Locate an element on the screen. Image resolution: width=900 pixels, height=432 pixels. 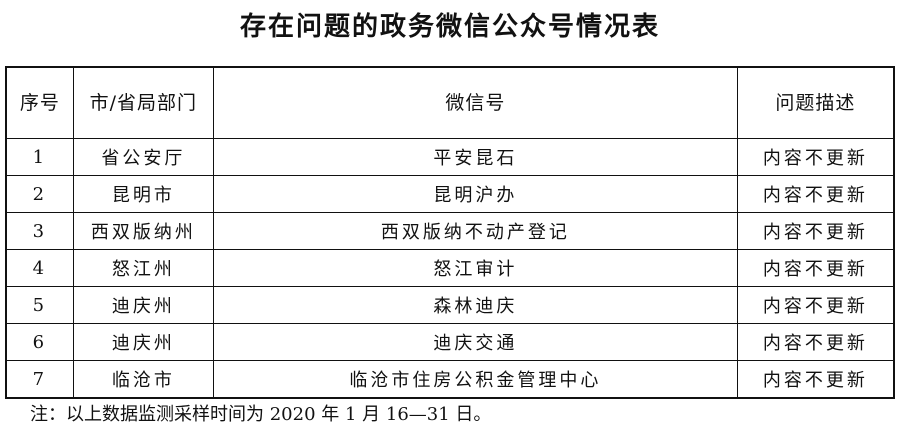
table-row: 6 迪庆州 迪庆交通 内容不更新 is located at coordinates (450, 342).